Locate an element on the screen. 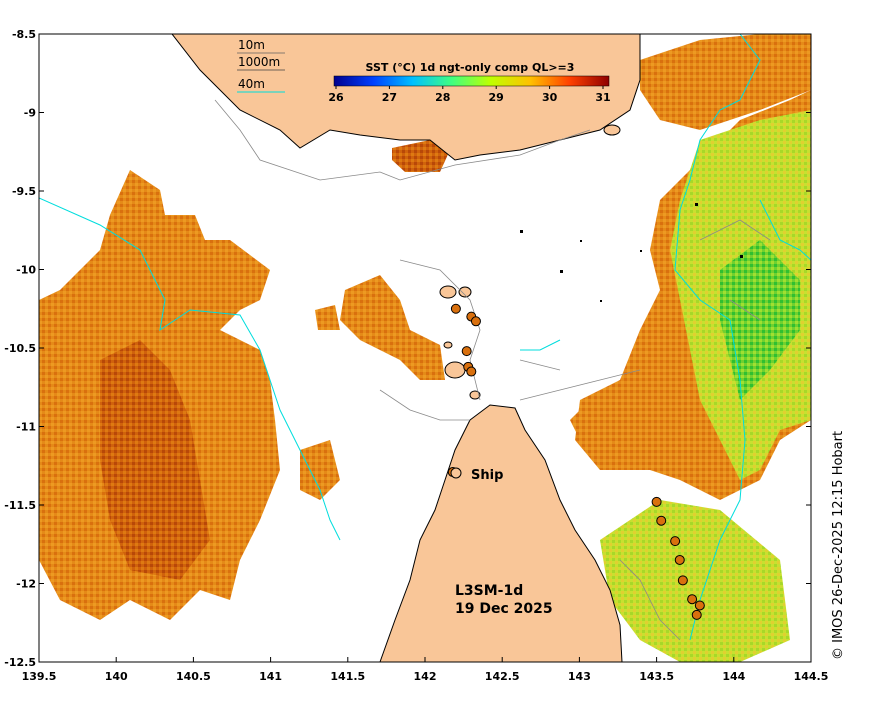 The height and width of the screenshot is (714, 881). y-tick-label: -9 is located at coordinates (30, 113).